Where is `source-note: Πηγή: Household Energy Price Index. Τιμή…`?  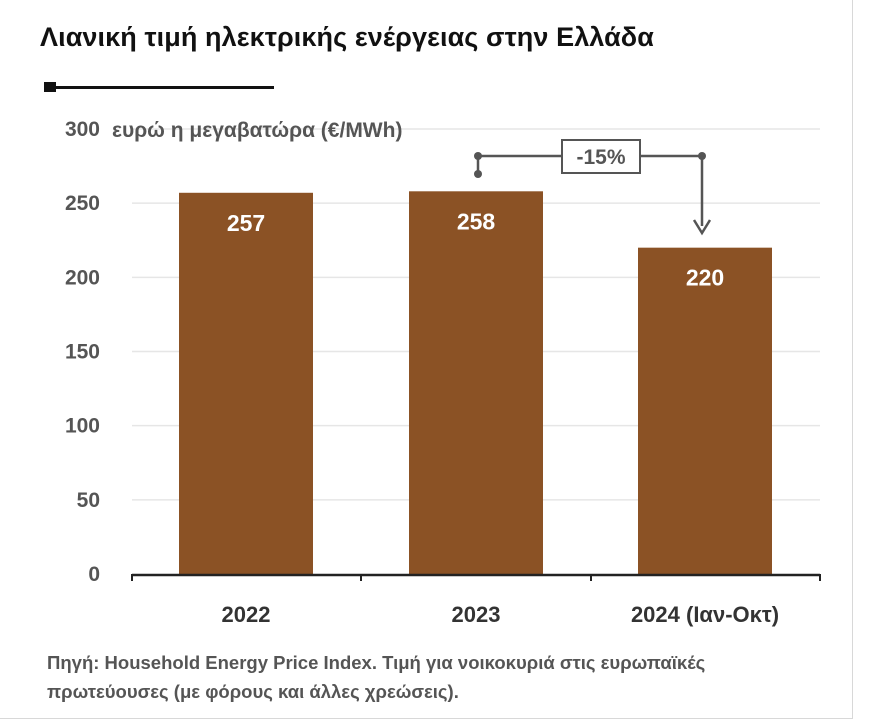 source-note: Πηγή: Household Energy Price Index. Τιμή… is located at coordinates (376, 677).